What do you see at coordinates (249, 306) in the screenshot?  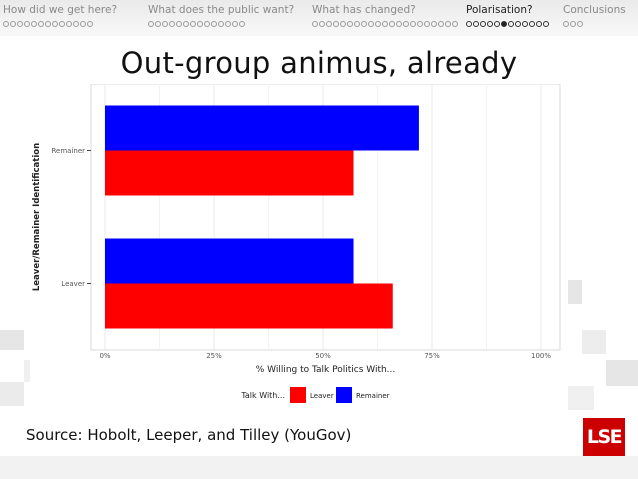 I see `bar-leaver-leaver` at bounding box center [249, 306].